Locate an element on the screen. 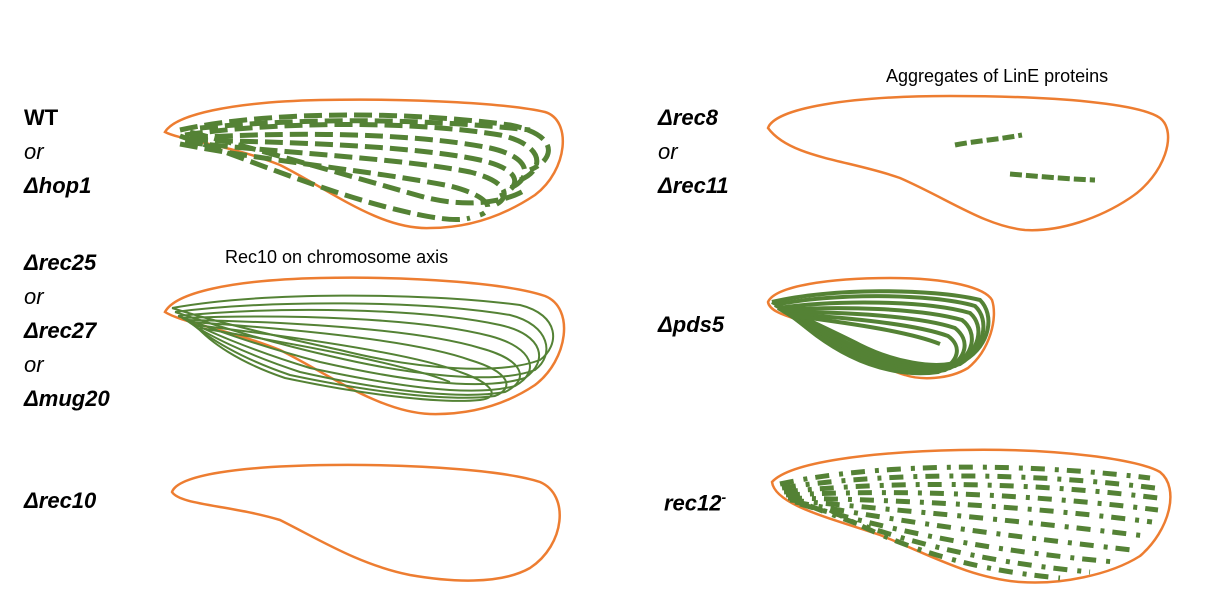  nucleus-outline-rec10 is located at coordinates (365, 522).